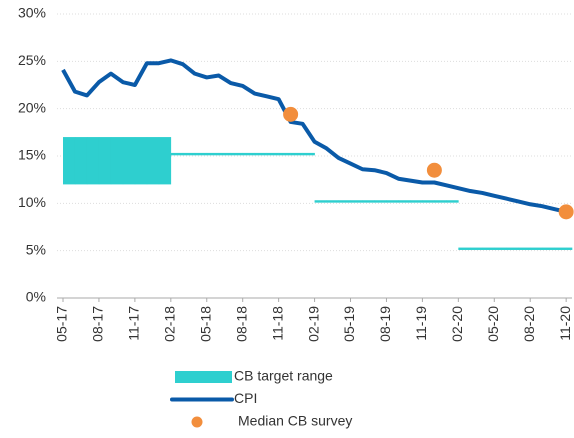 The width and height of the screenshot is (574, 438). Describe the element at coordinates (32, 155) in the screenshot. I see `y-tick-label: 15%` at that location.